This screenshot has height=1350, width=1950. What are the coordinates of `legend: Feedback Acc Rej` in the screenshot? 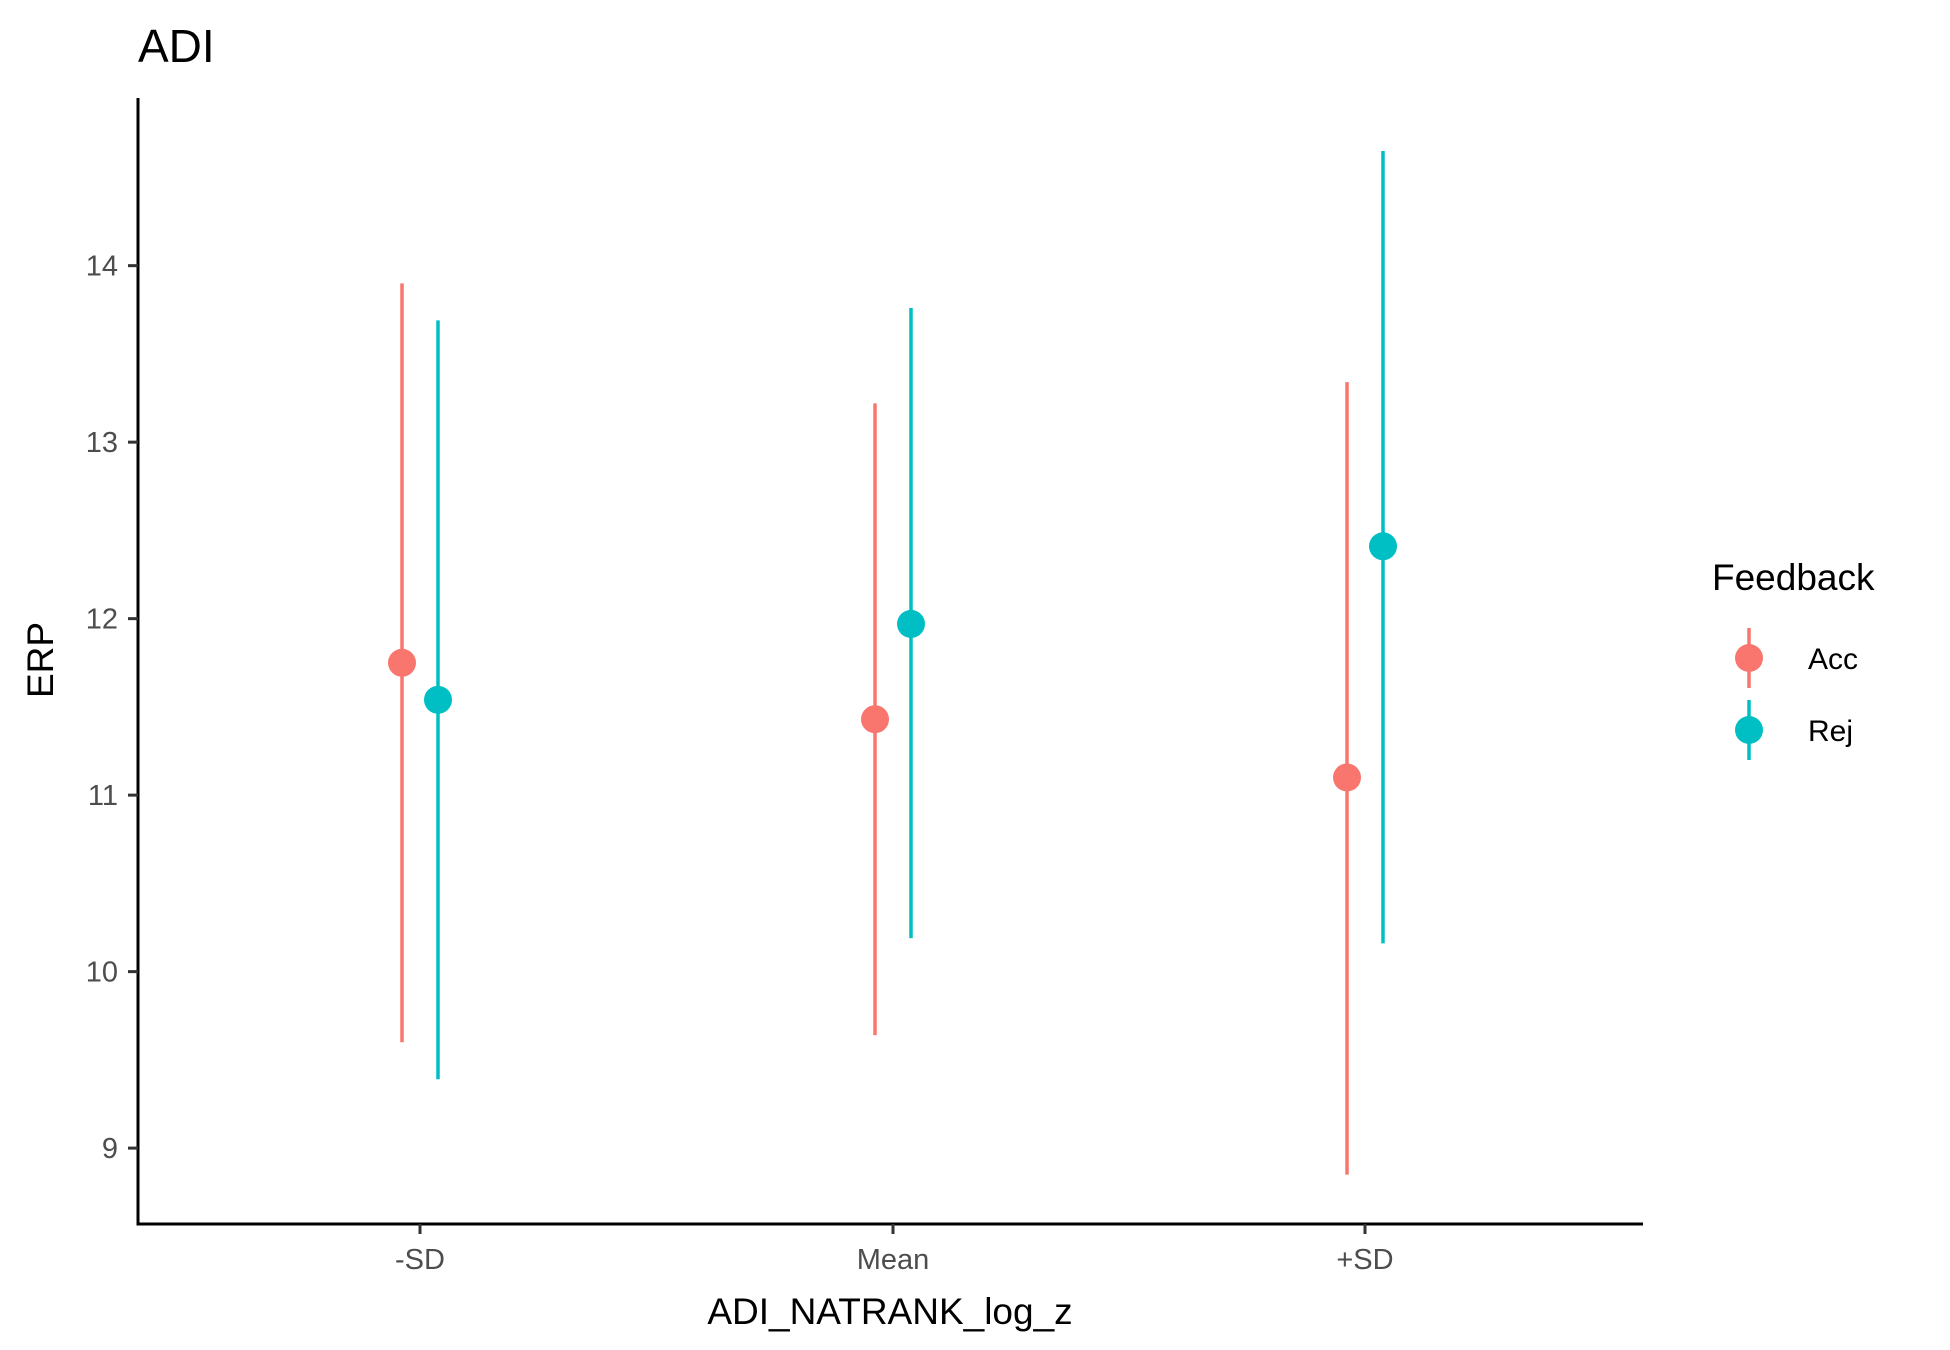 It's located at (1793, 658).